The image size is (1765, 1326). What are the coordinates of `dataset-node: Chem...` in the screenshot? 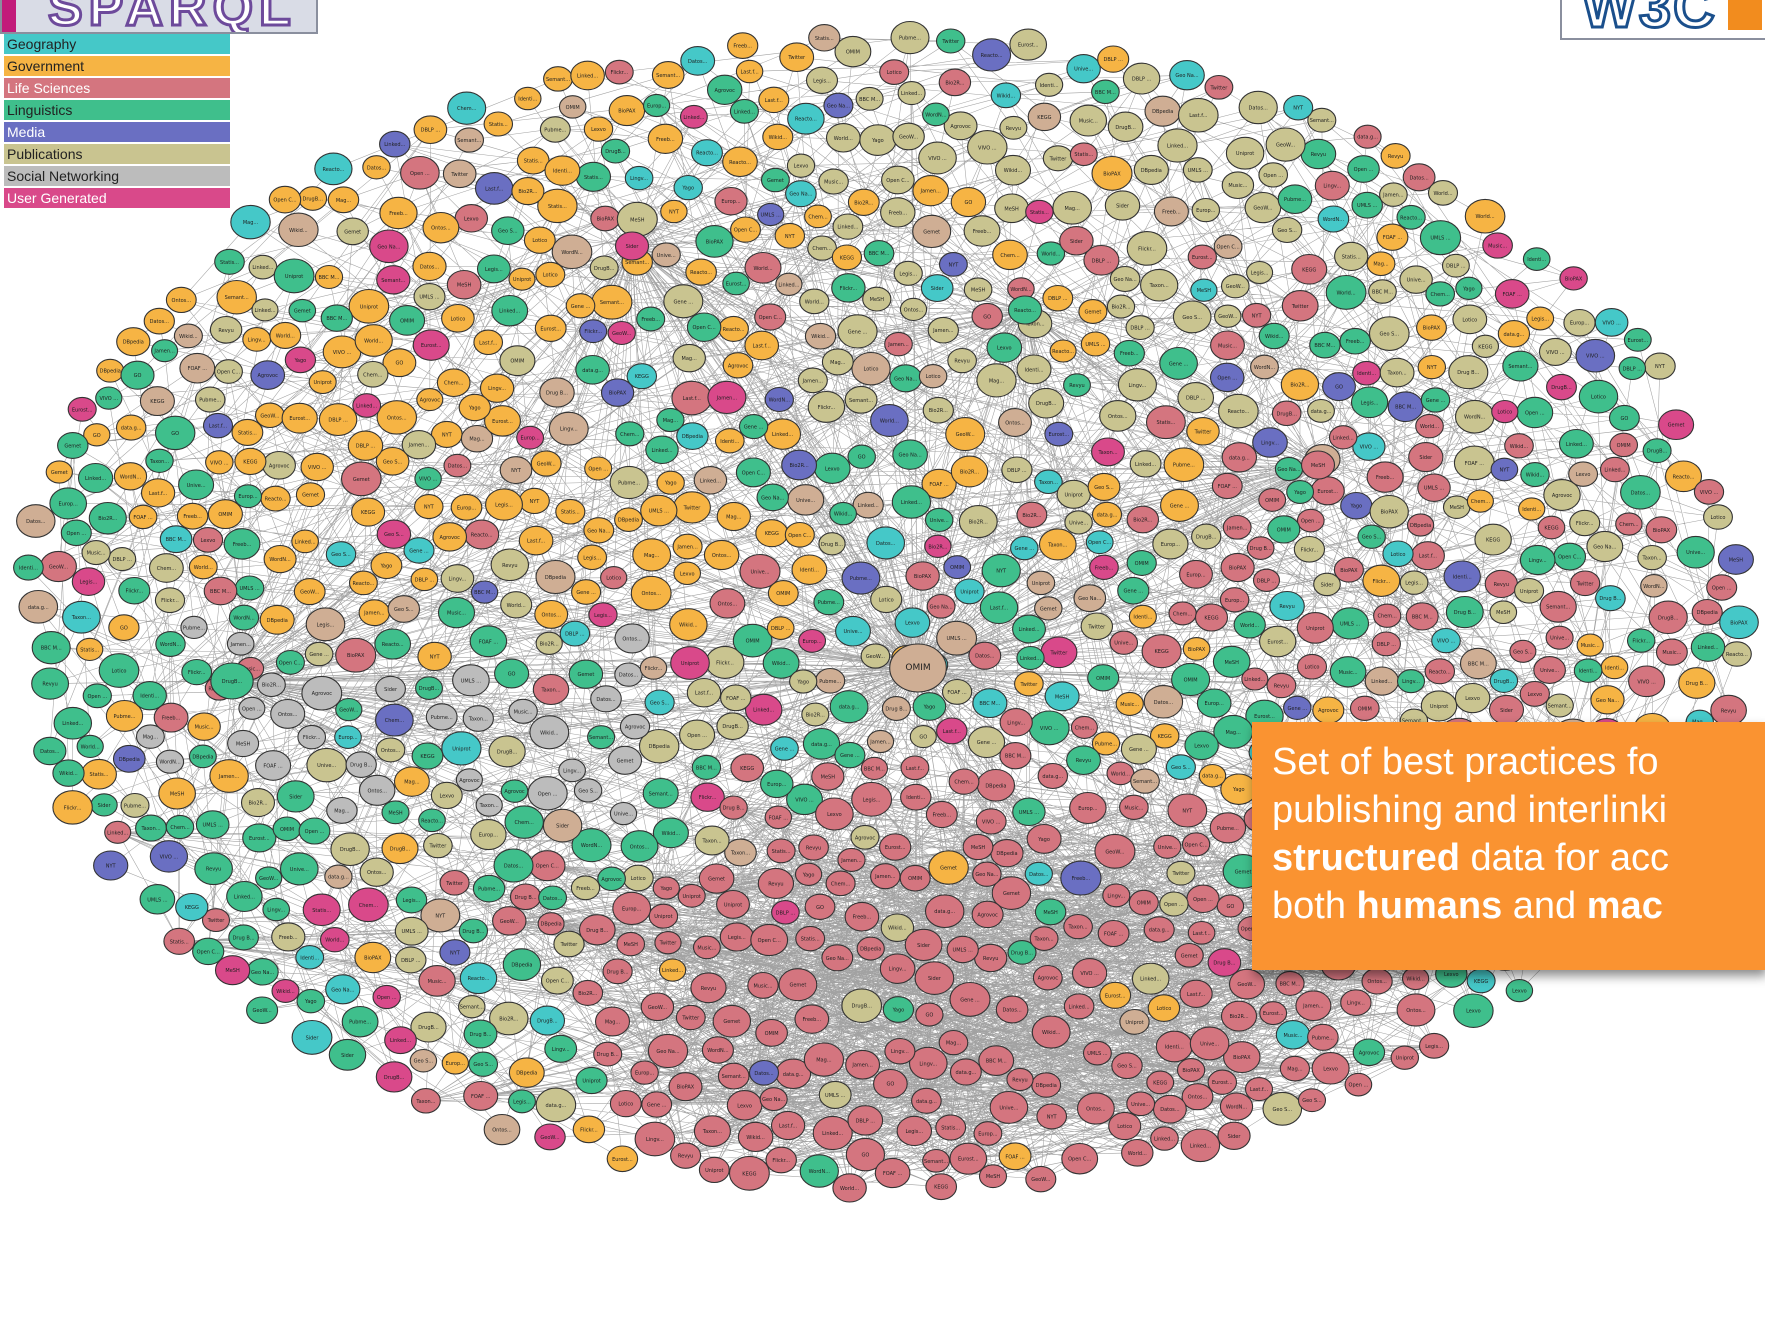 It's located at (467, 108).